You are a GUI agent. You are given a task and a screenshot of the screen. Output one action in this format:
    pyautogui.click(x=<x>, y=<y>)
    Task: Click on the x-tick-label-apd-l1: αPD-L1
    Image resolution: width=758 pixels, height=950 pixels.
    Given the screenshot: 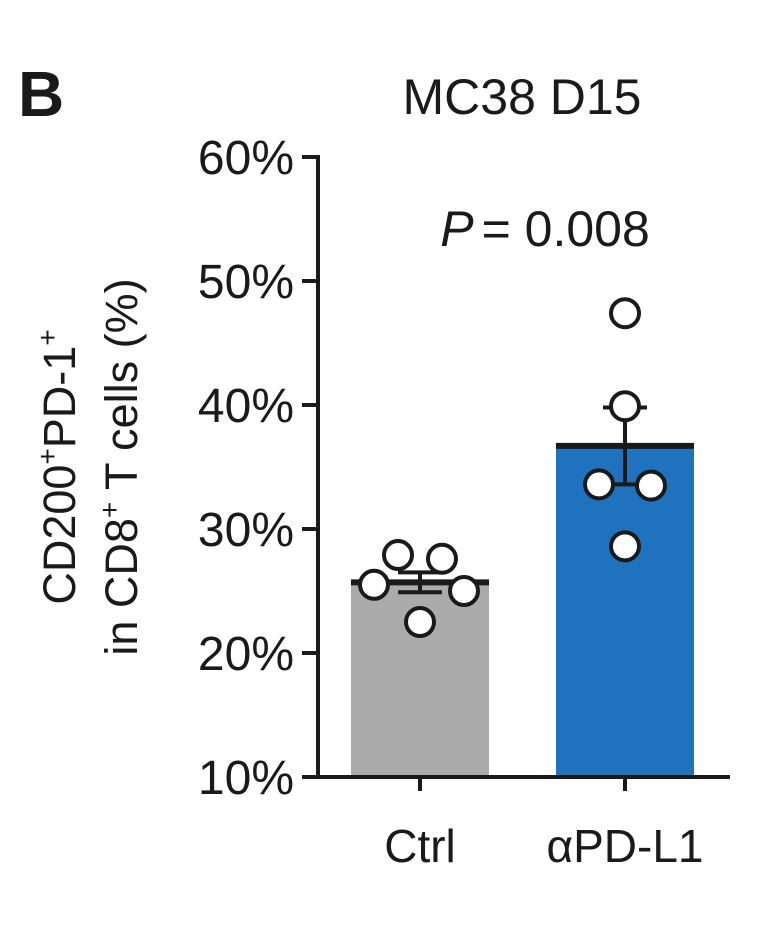 What is the action you would take?
    pyautogui.click(x=625, y=846)
    